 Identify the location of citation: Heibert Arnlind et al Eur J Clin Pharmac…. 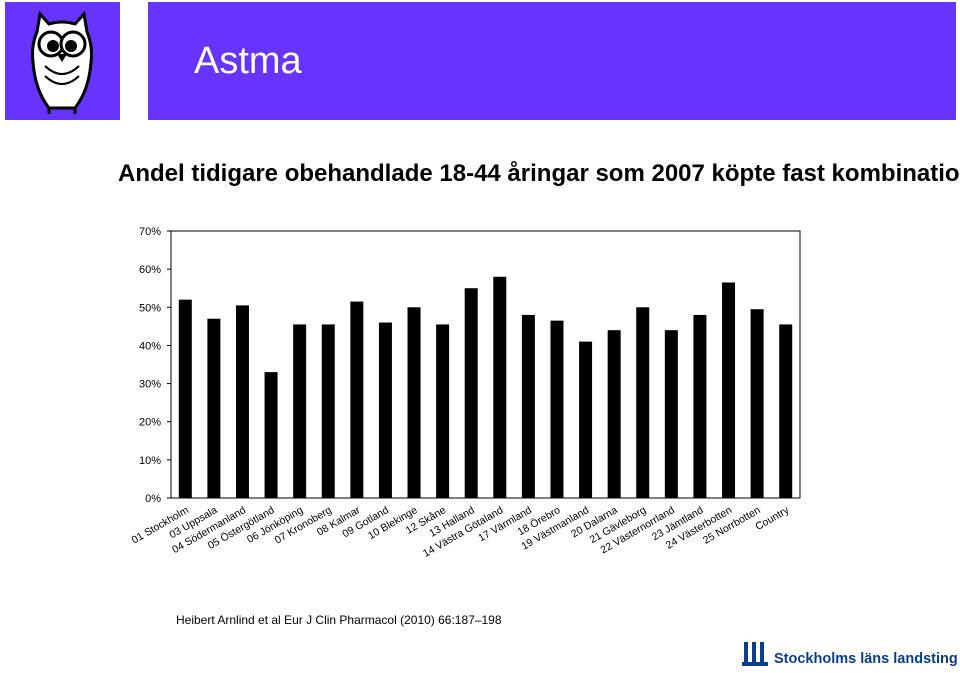
(339, 620).